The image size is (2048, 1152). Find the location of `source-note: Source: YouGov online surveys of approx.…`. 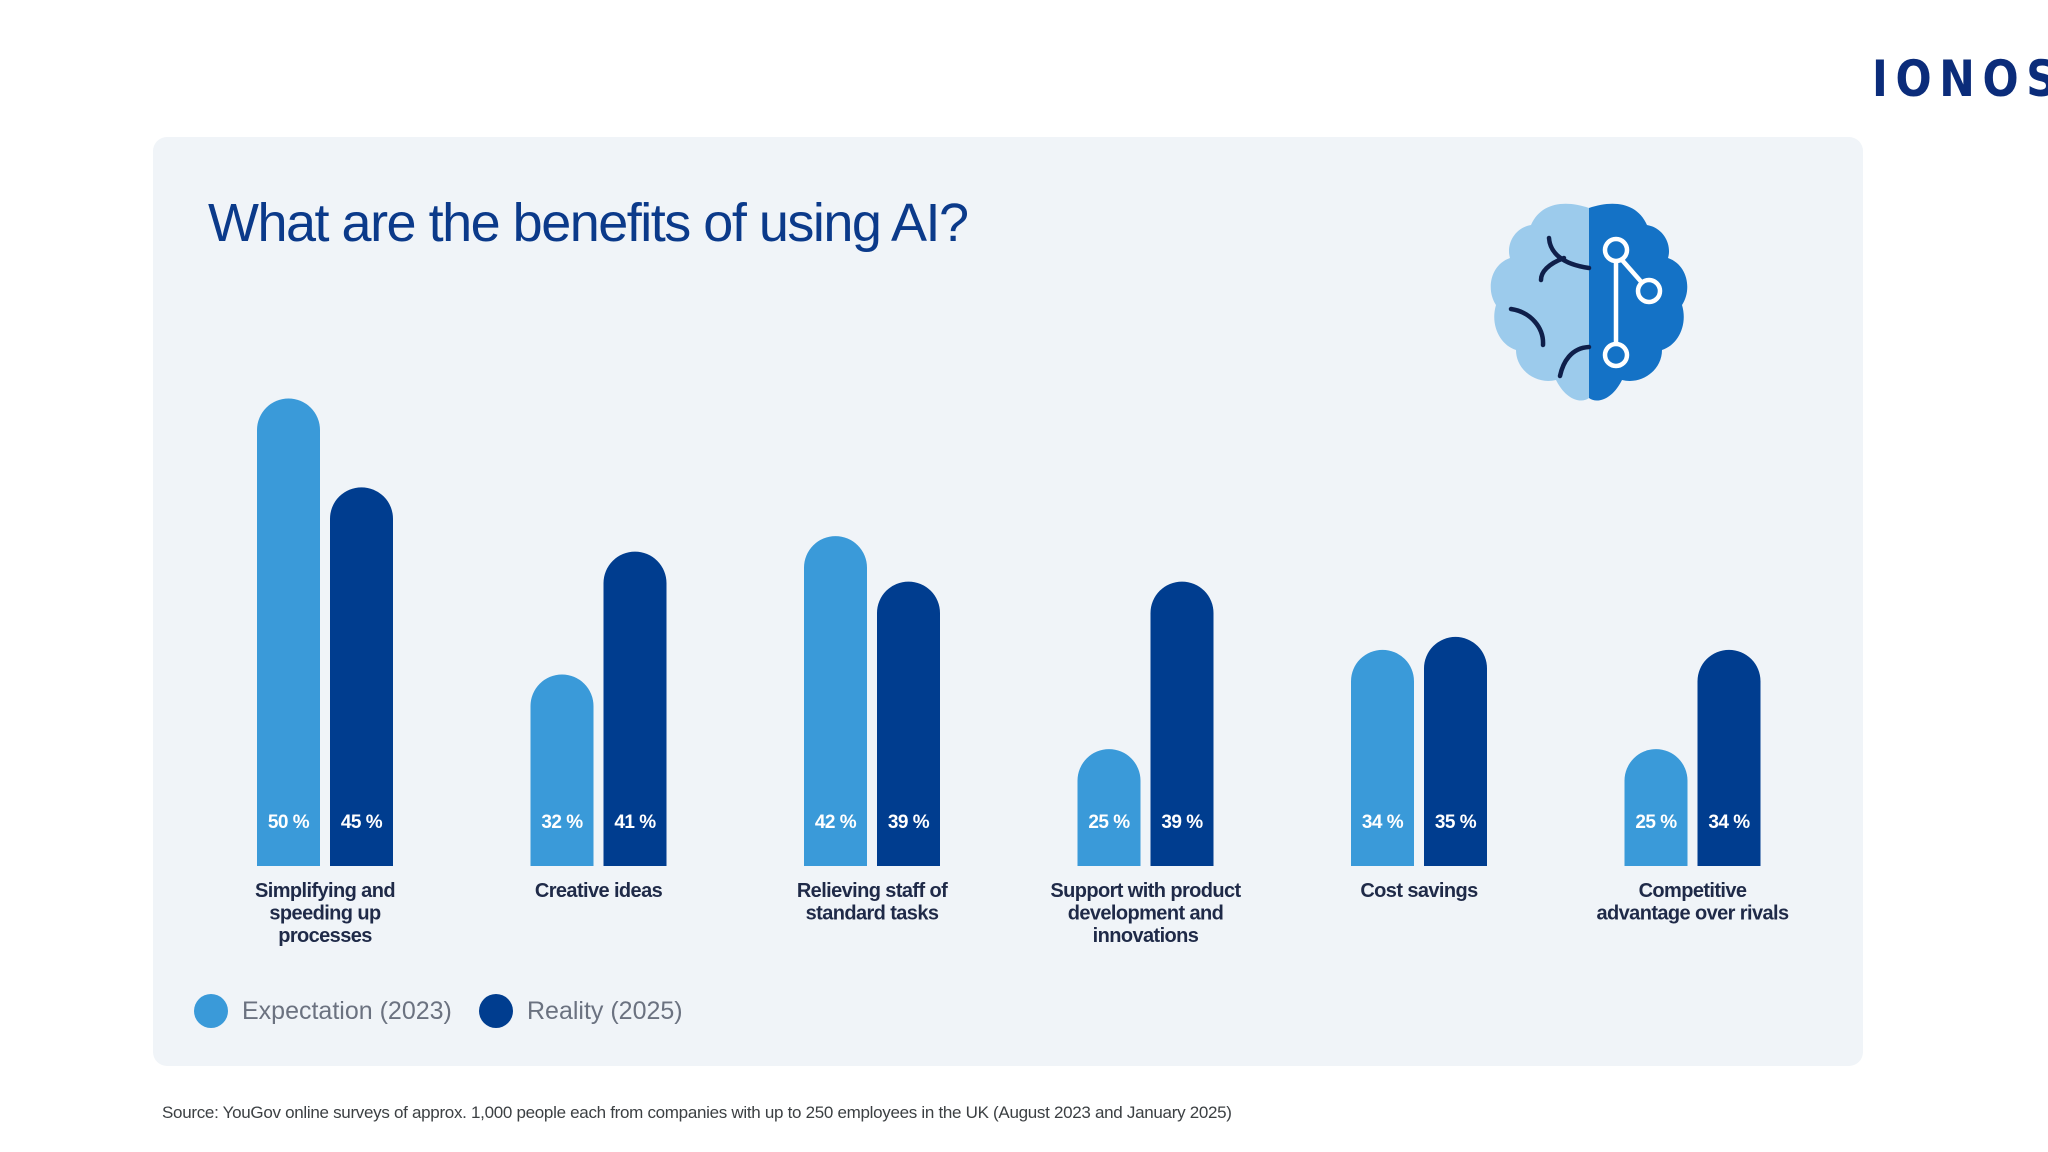

source-note: Source: YouGov online surveys of approx.… is located at coordinates (697, 1112).